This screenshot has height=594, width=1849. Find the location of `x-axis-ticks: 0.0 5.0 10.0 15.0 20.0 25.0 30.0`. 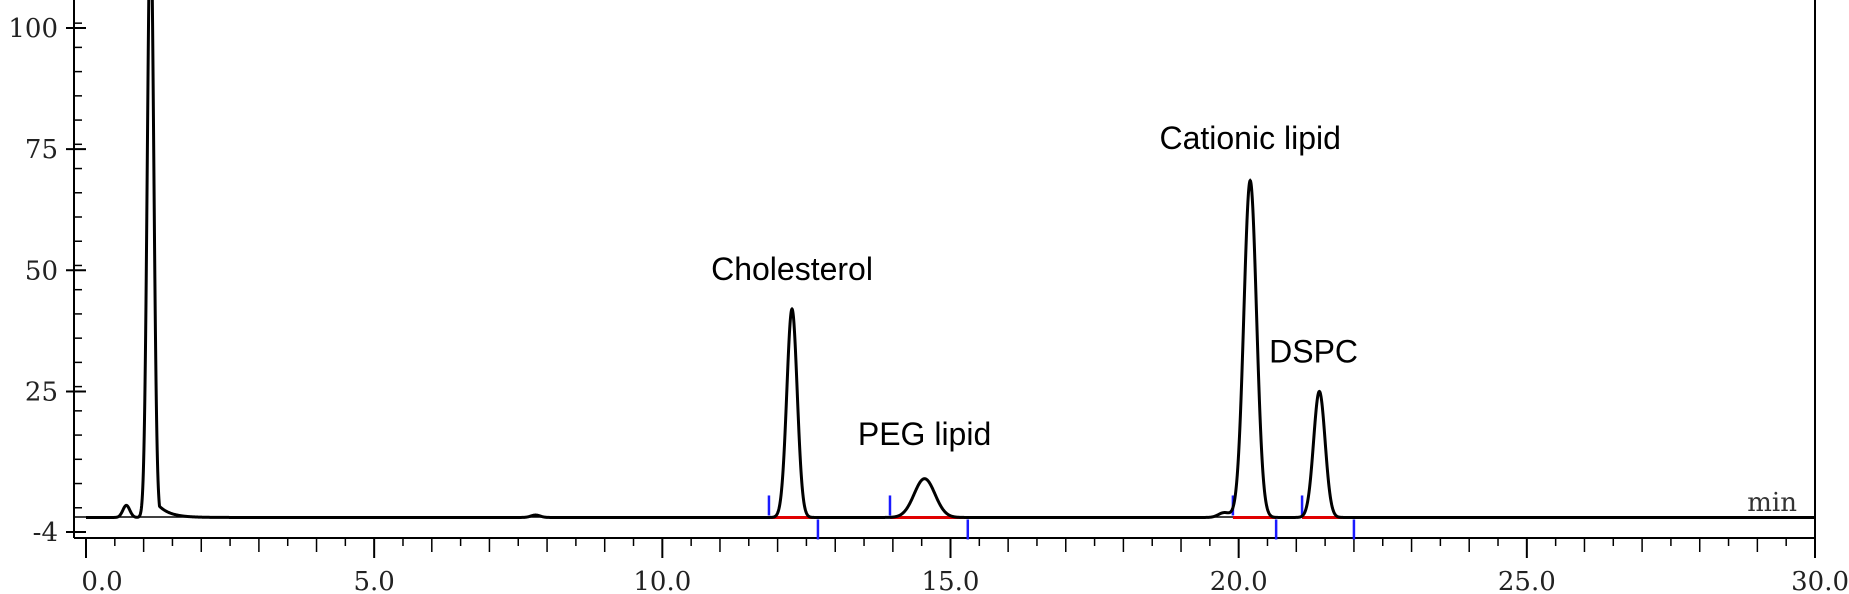

x-axis-ticks: 0.0 5.0 10.0 15.0 20.0 25.0 30.0 is located at coordinates (965, 566).